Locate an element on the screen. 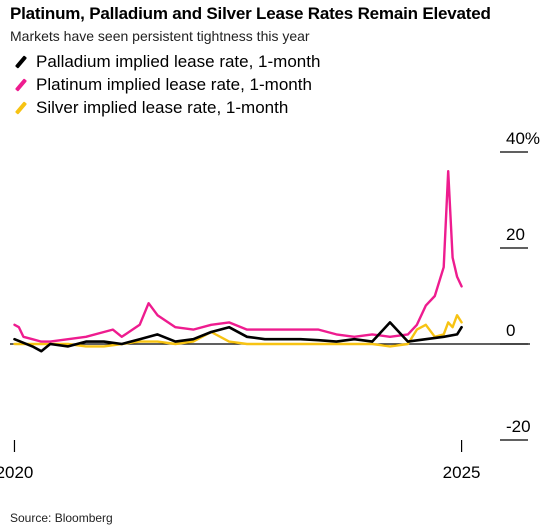  legend-label-silver: Silver implied lease rate, 1-month is located at coordinates (162, 107).